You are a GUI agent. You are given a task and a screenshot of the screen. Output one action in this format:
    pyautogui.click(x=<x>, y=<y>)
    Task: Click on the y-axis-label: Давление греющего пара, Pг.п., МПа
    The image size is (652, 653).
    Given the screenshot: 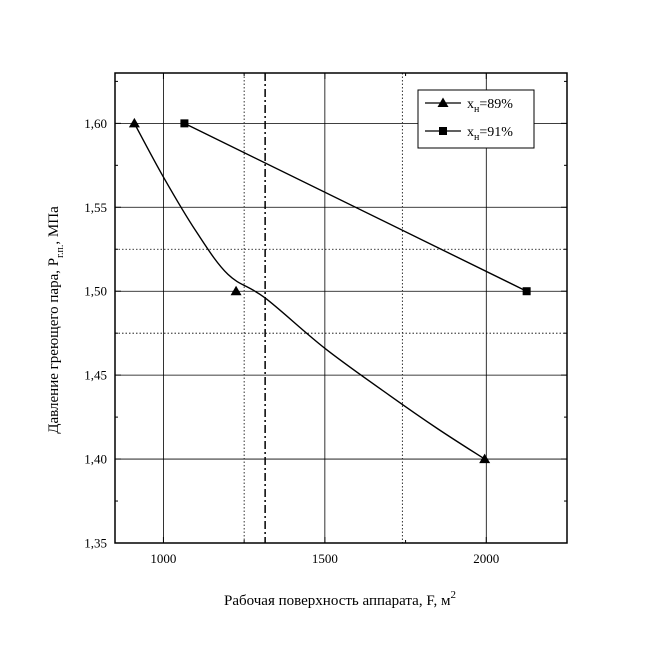 What is the action you would take?
    pyautogui.click(x=56, y=320)
    